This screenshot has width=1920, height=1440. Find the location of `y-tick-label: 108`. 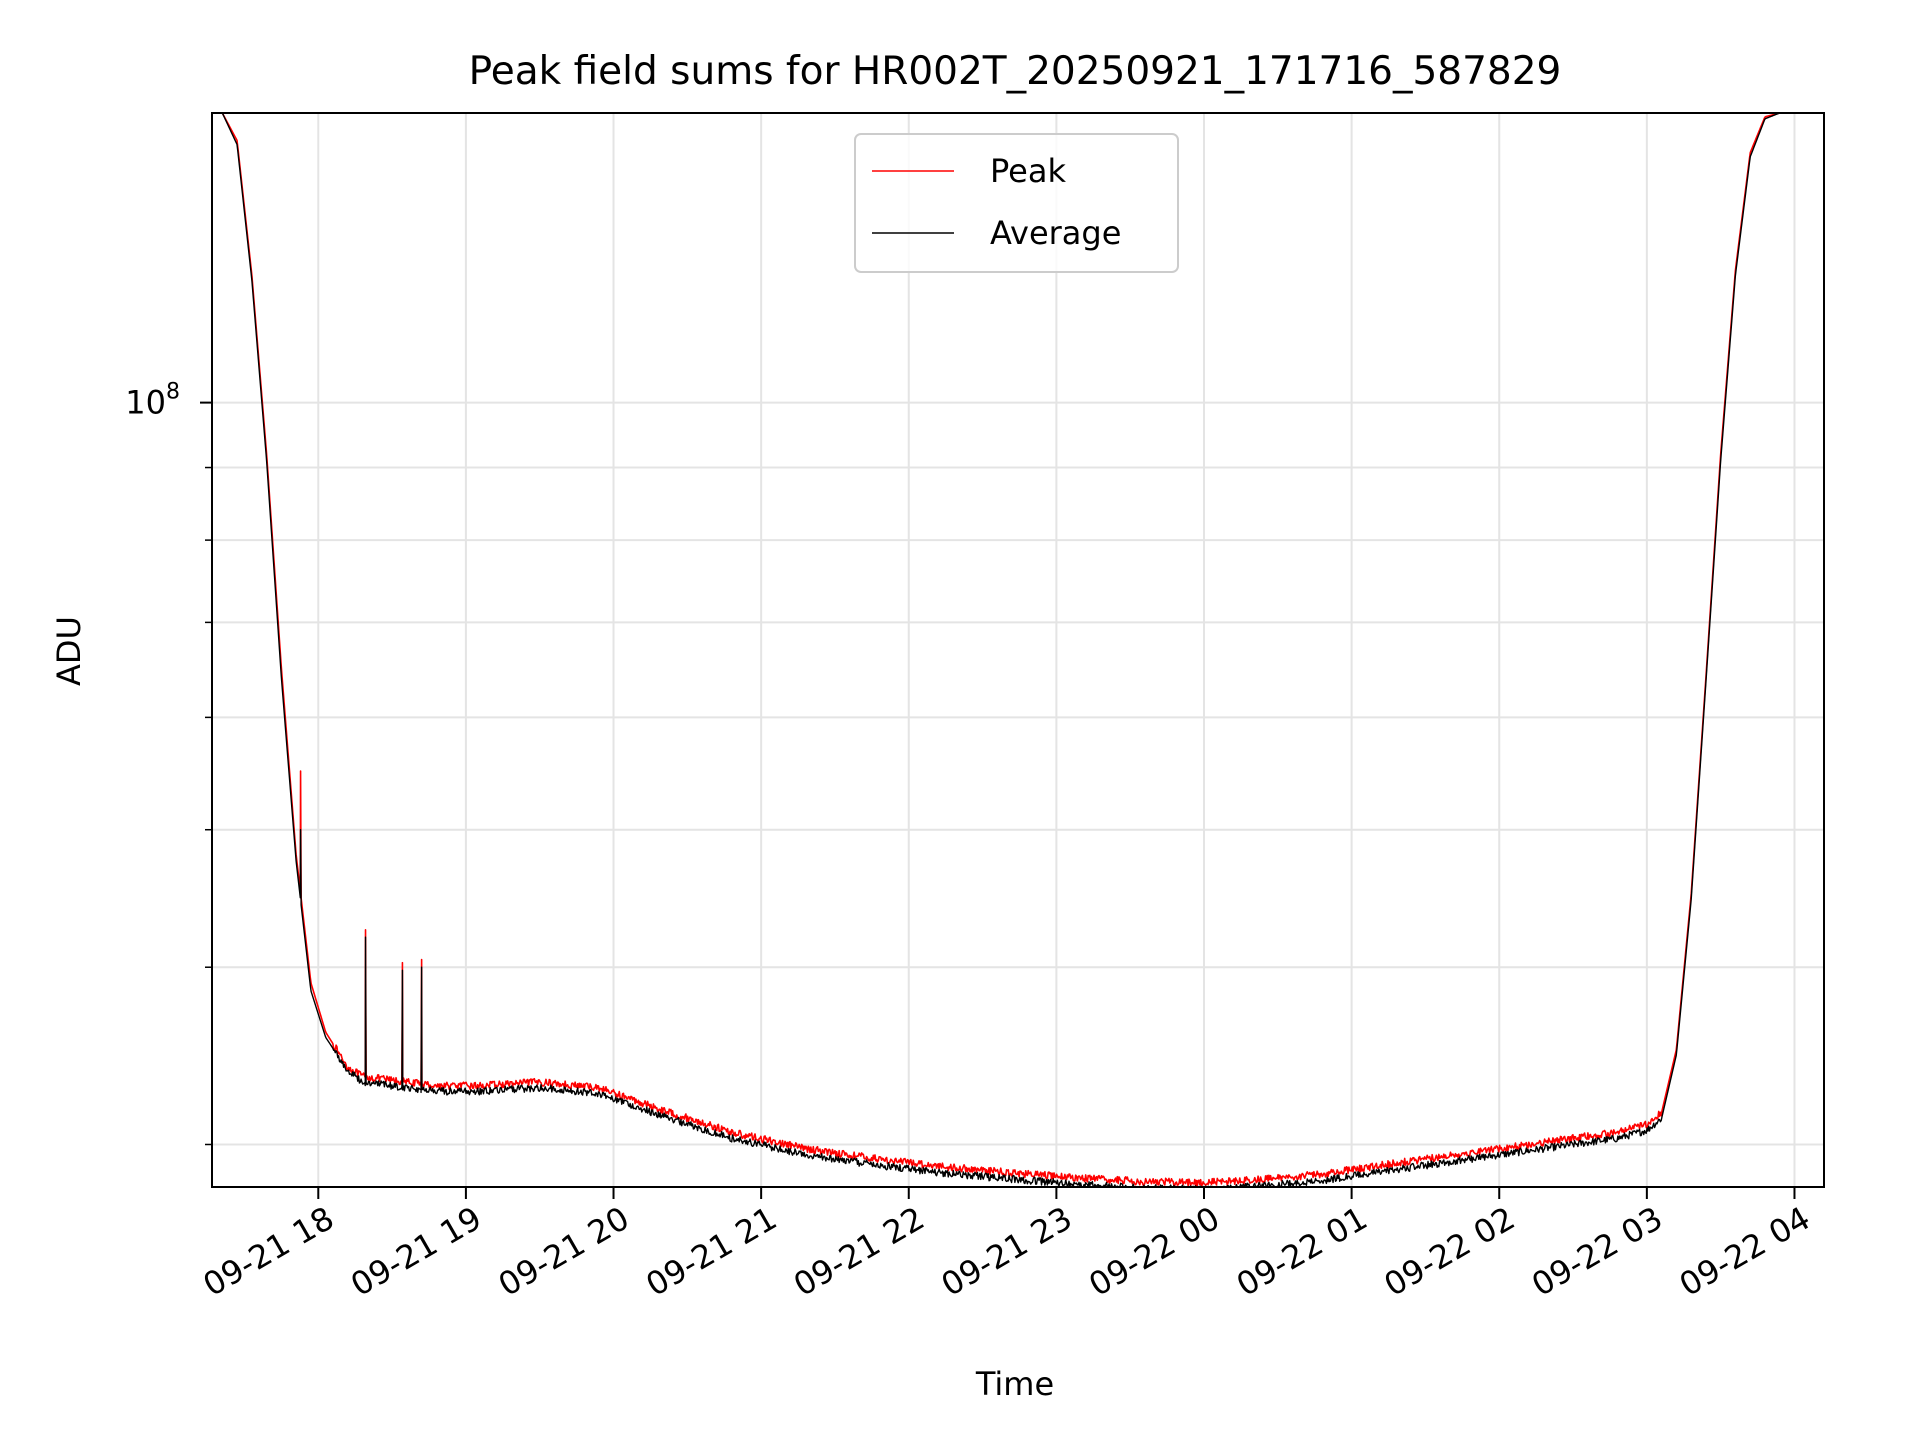

y-tick-label: 108 is located at coordinates (152, 401).